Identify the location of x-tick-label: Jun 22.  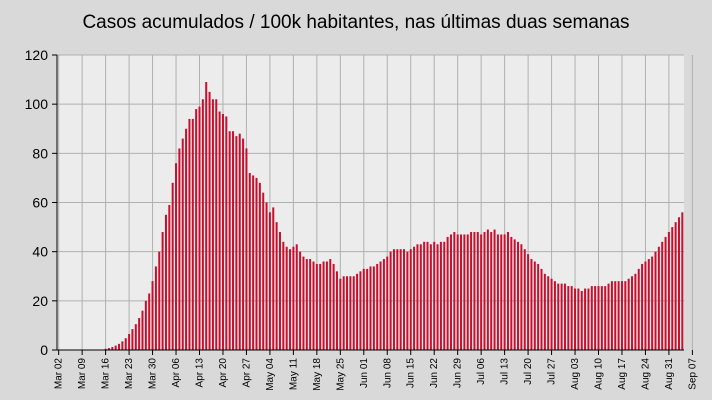
(434, 373).